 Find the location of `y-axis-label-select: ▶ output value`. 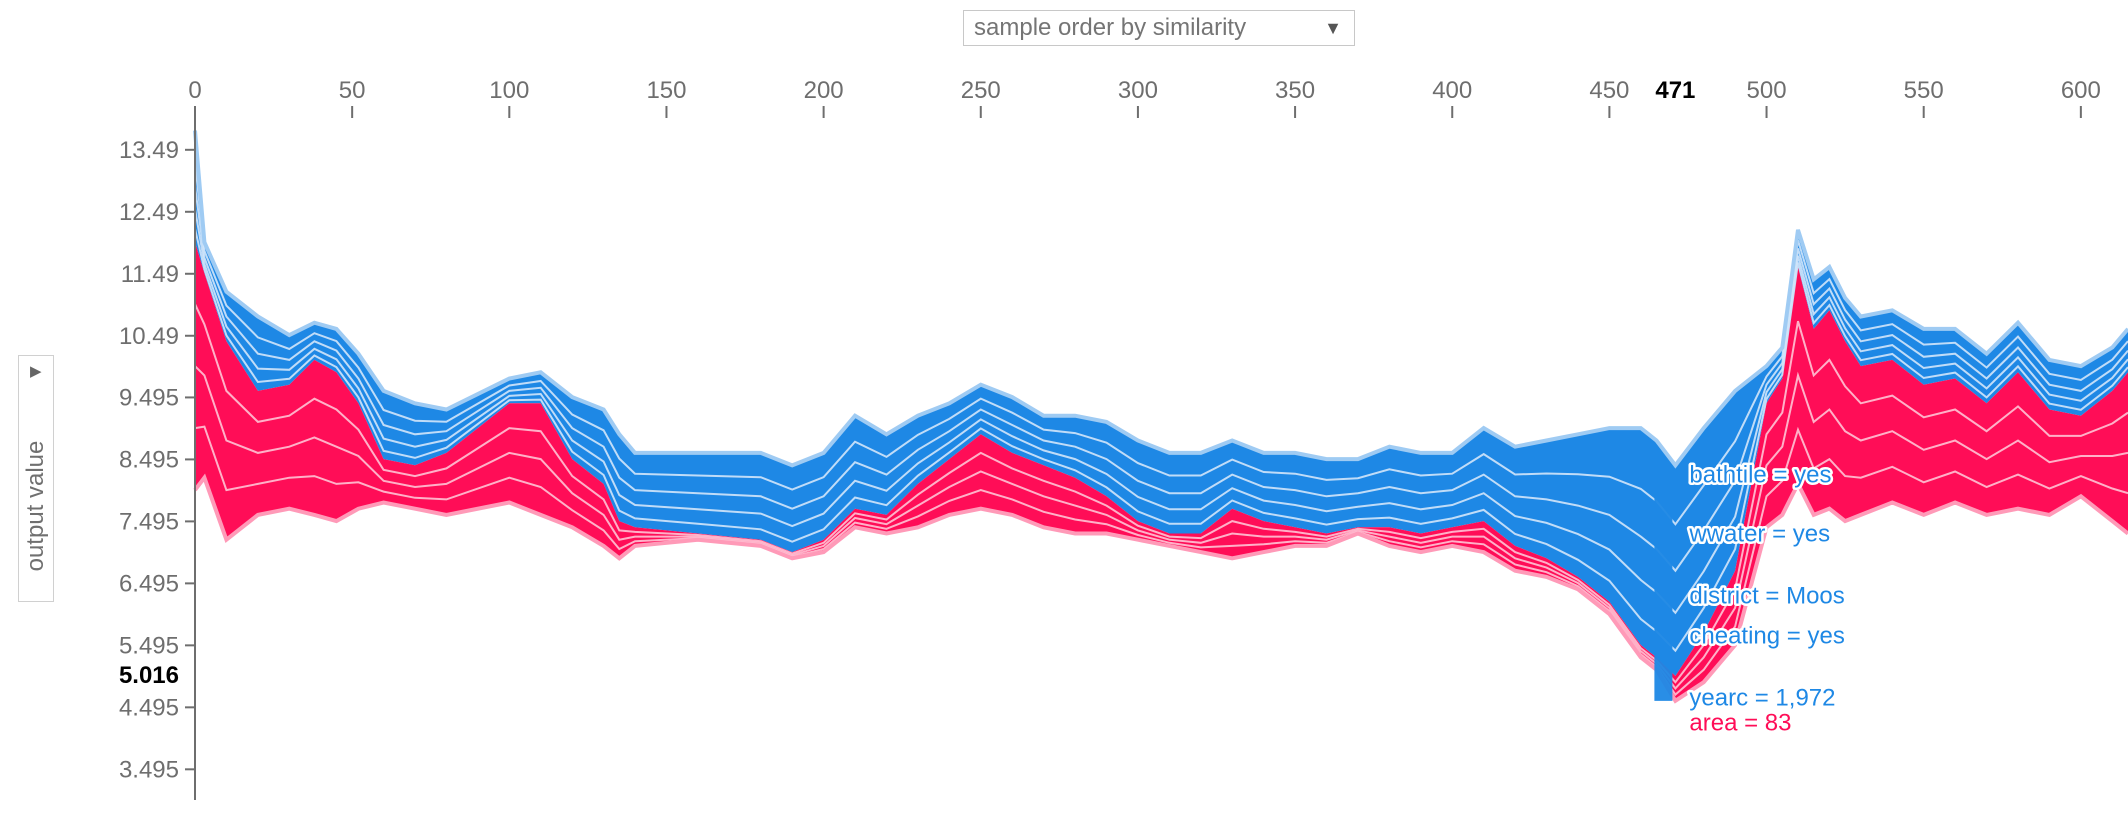

y-axis-label-select: ▶ output value is located at coordinates (36, 478).